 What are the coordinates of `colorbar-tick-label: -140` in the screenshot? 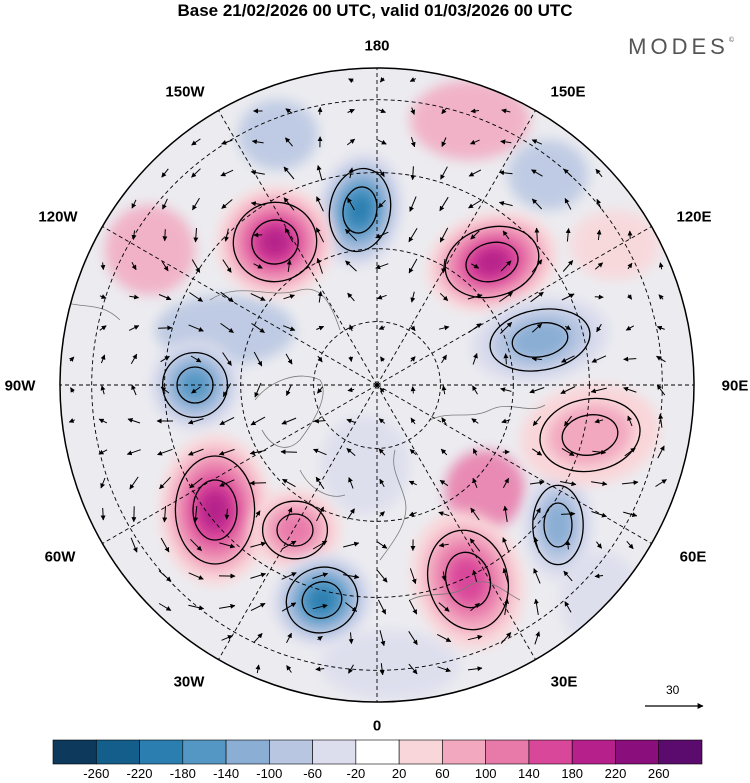 It's located at (226, 773).